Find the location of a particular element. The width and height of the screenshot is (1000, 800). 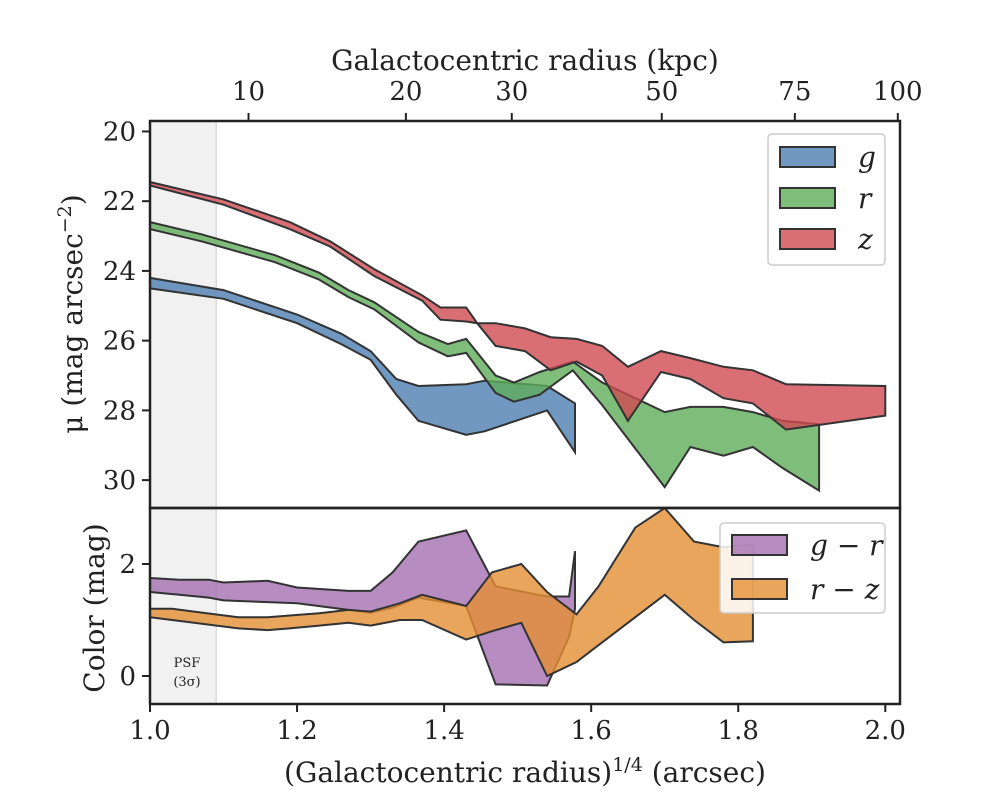

band-r-z is located at coordinates (451, 592).